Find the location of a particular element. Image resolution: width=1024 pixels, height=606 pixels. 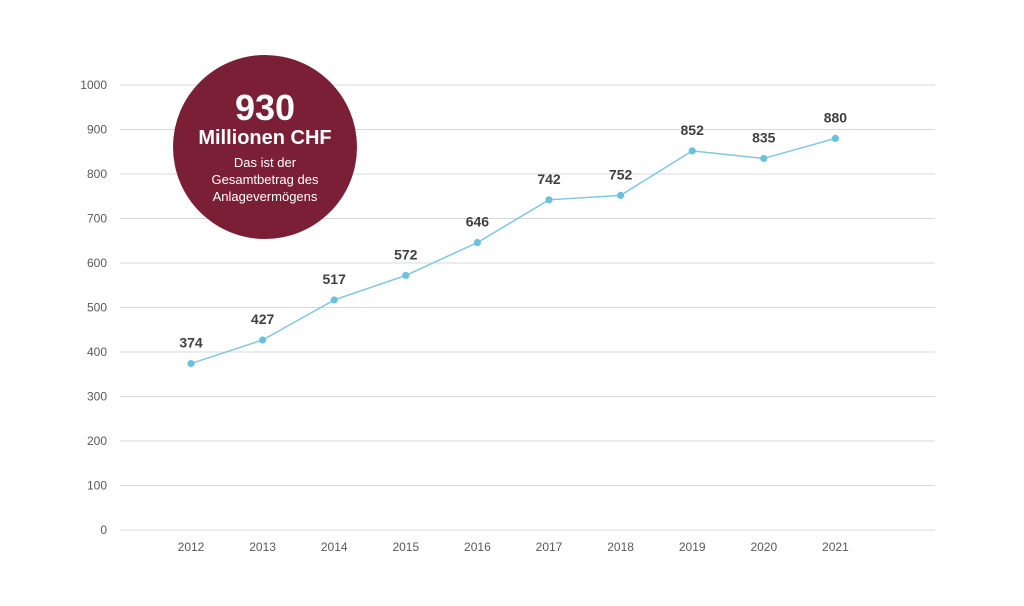

badge-line-1: Das ist der is located at coordinates (265, 162).